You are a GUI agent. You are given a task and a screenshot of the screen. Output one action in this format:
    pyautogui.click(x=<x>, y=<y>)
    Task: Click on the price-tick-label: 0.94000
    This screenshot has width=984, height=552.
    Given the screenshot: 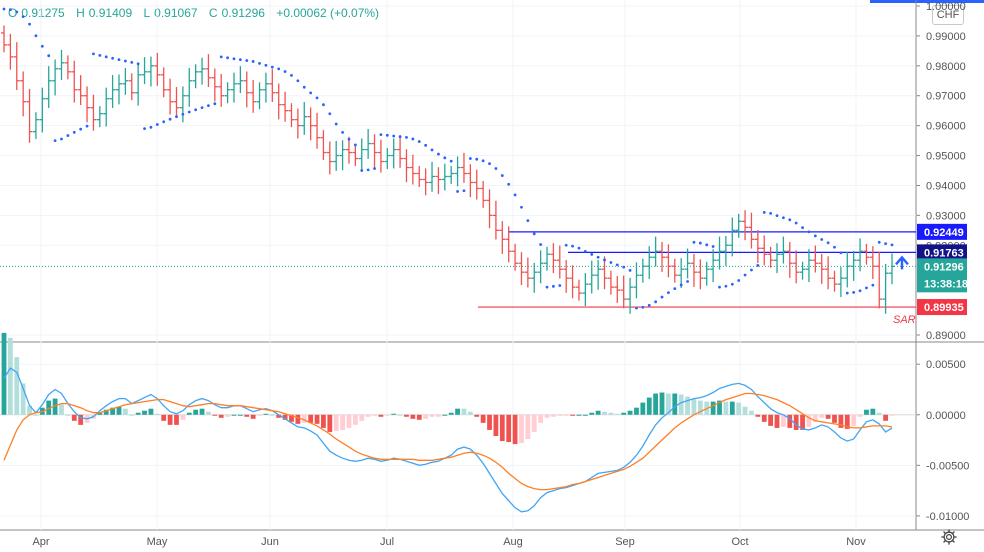 What is the action you would take?
    pyautogui.click(x=946, y=186)
    